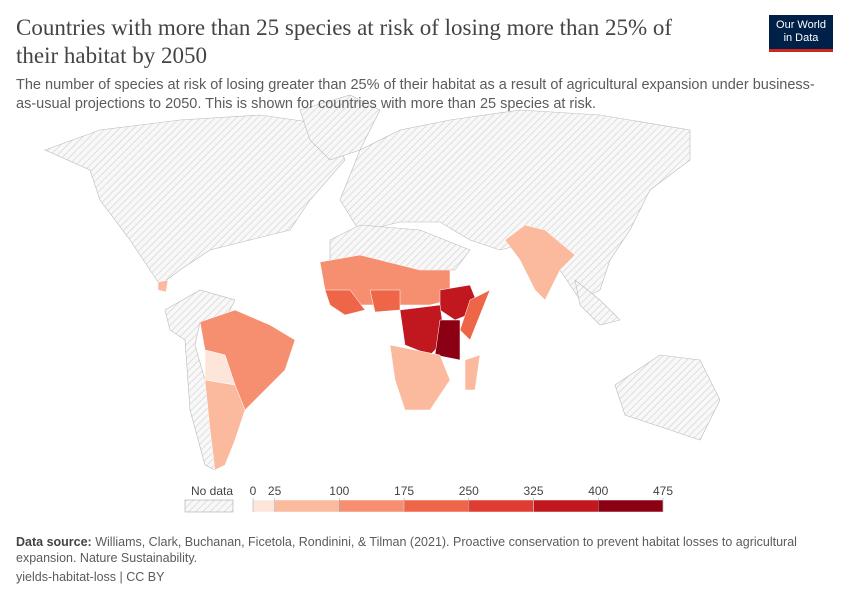 The image size is (850, 600). I want to click on legend-tick-label: 325, so click(534, 491).